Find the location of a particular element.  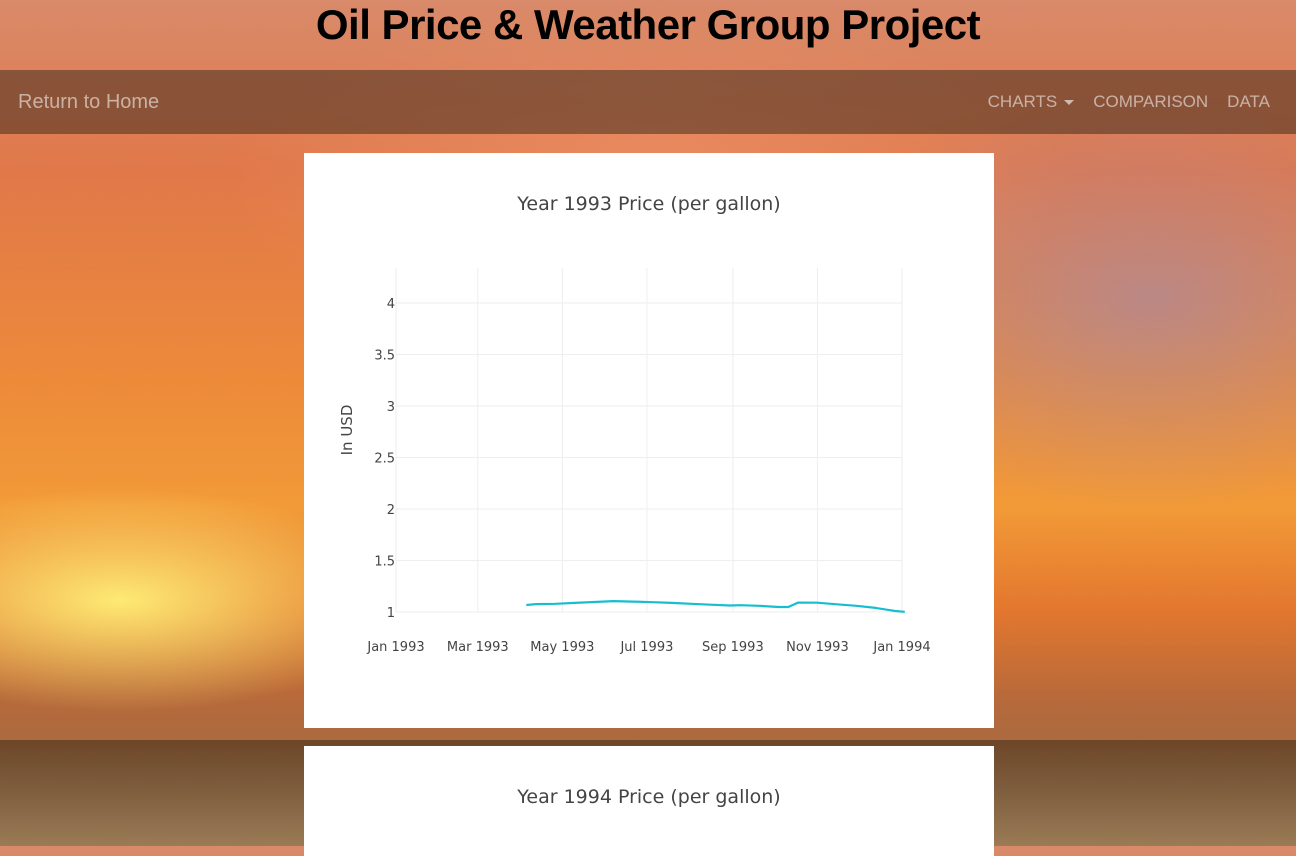

chart-title: Year 1994 Price (per gallon) is located at coordinates (649, 797).